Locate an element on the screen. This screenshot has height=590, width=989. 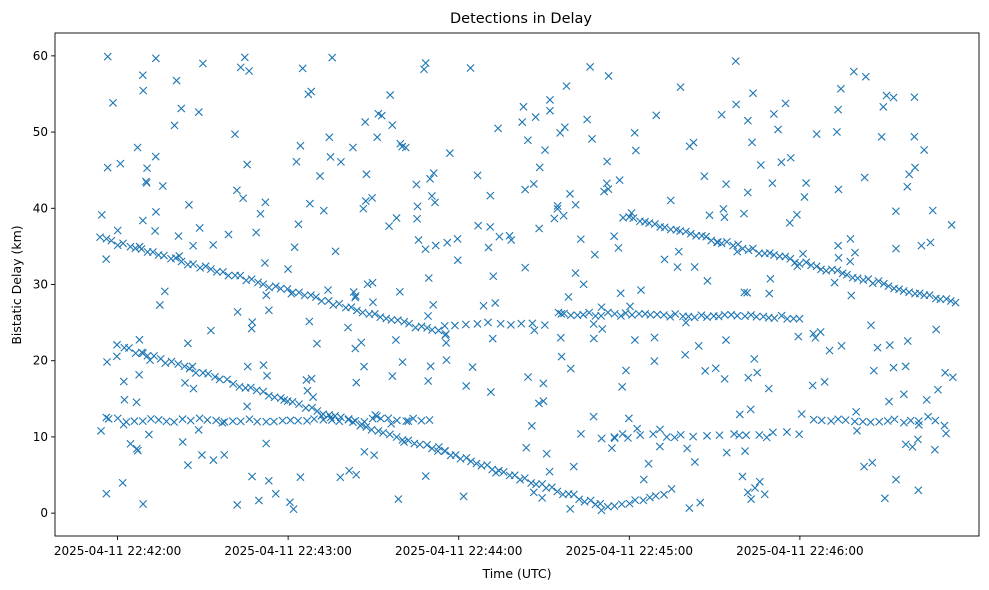
y-tick-label: 60 is located at coordinates (40, 56).